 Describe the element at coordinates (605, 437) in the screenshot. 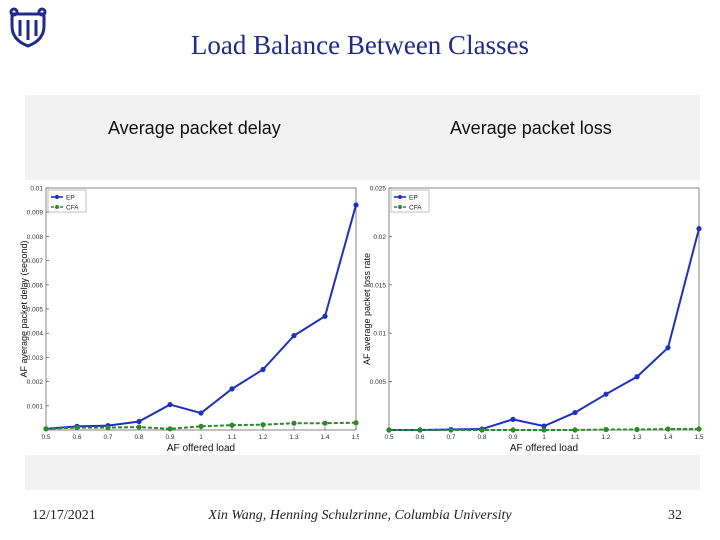

I see `loss-xtick-label: 1.2` at that location.